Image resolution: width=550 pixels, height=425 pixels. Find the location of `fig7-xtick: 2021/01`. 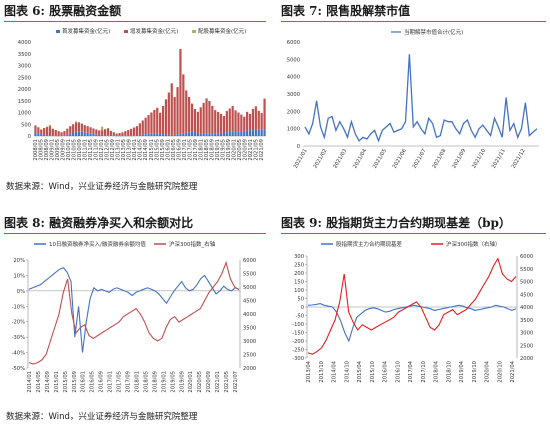

fig7-xtick: 2021/01 is located at coordinates (301, 159).